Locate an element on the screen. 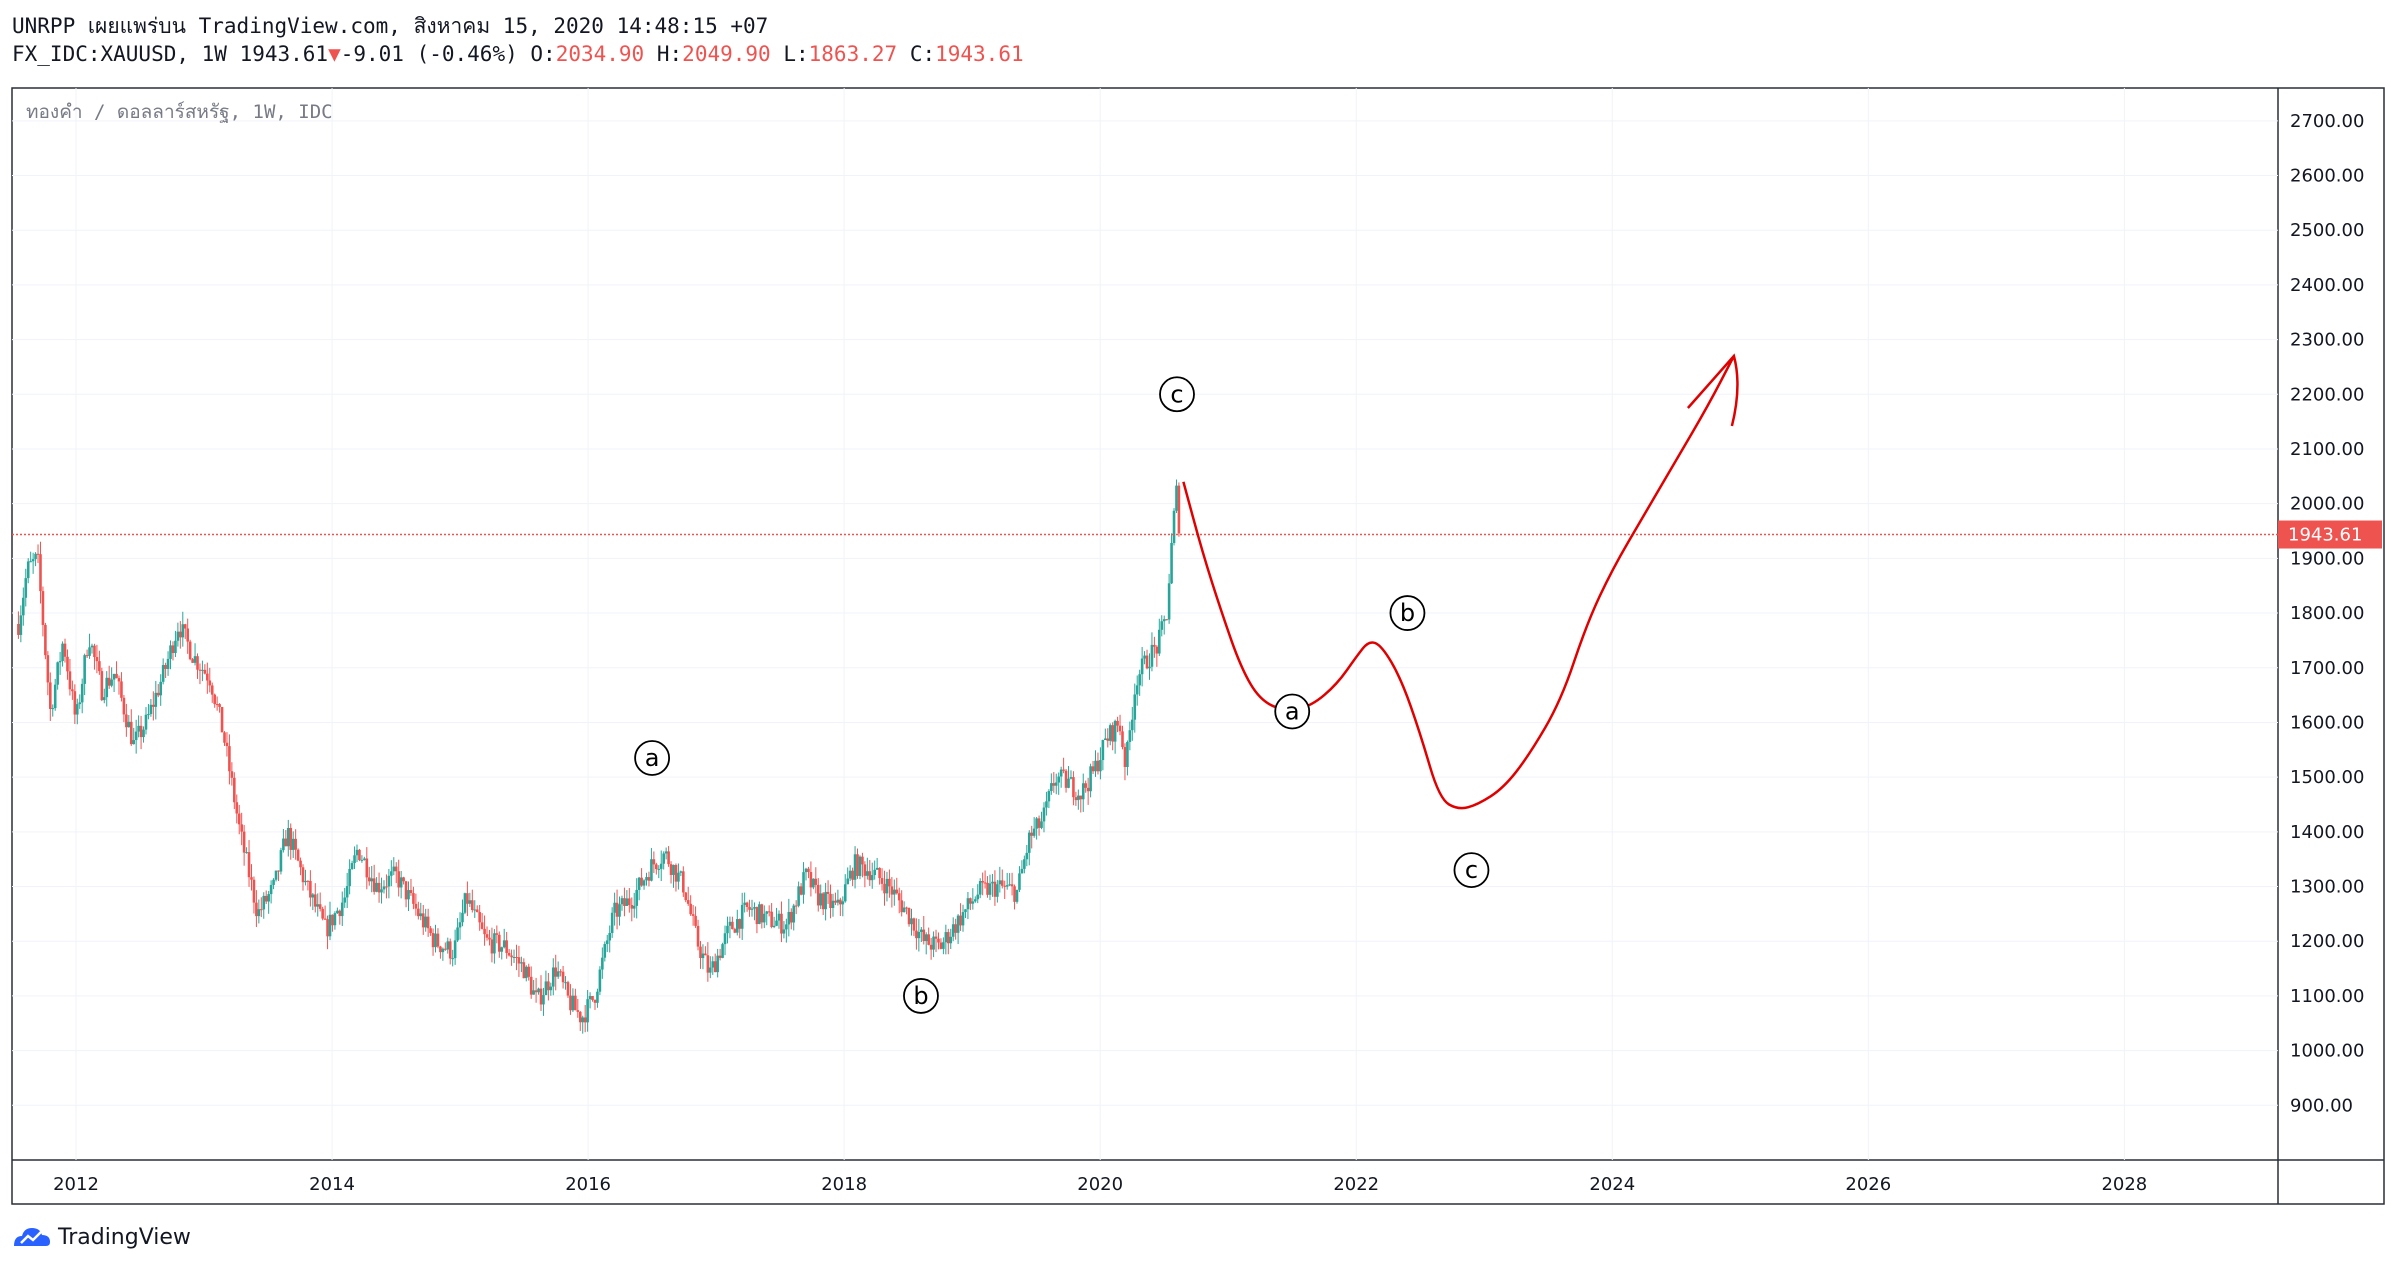  x-tick-label: 2022 is located at coordinates (1356, 1184).